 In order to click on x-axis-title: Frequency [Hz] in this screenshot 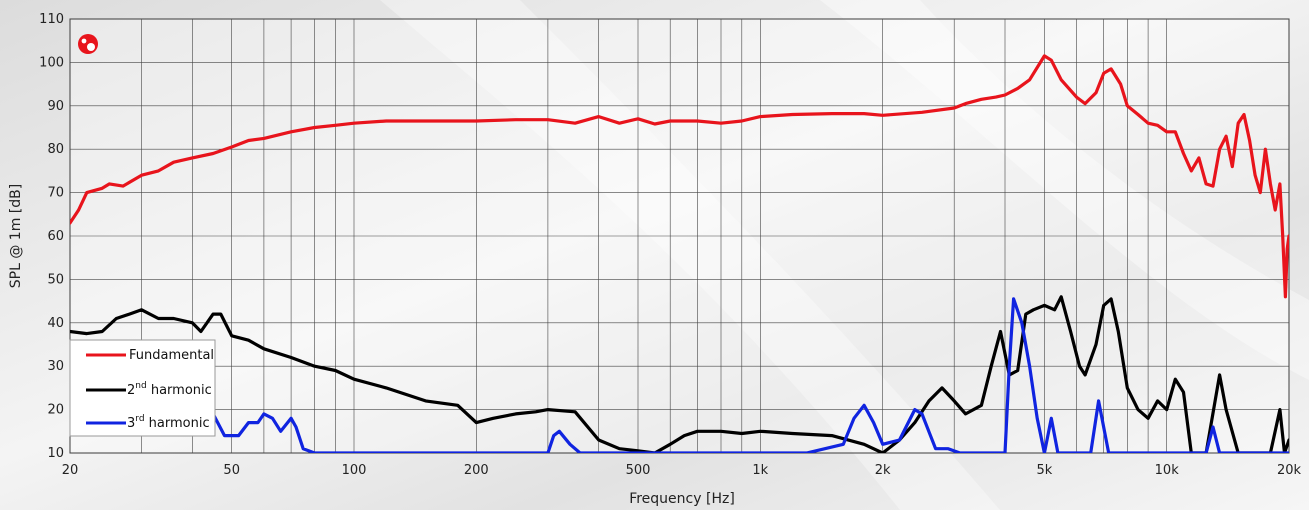, I will do `click(682, 499)`.